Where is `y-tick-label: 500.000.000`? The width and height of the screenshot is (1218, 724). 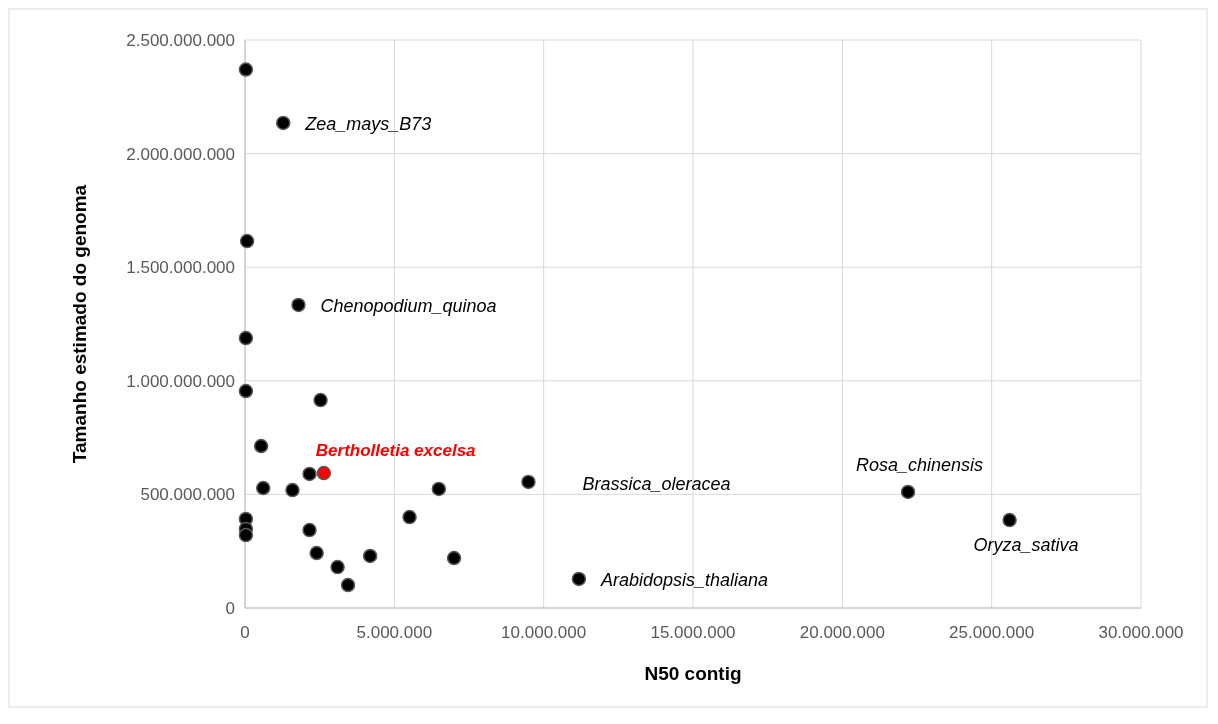
y-tick-label: 500.000.000 is located at coordinates (187, 495).